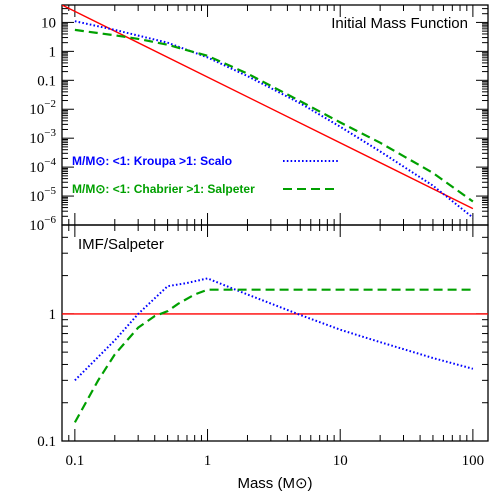  I want to click on y-tick-label: 10⁻⁴, so click(42, 166).